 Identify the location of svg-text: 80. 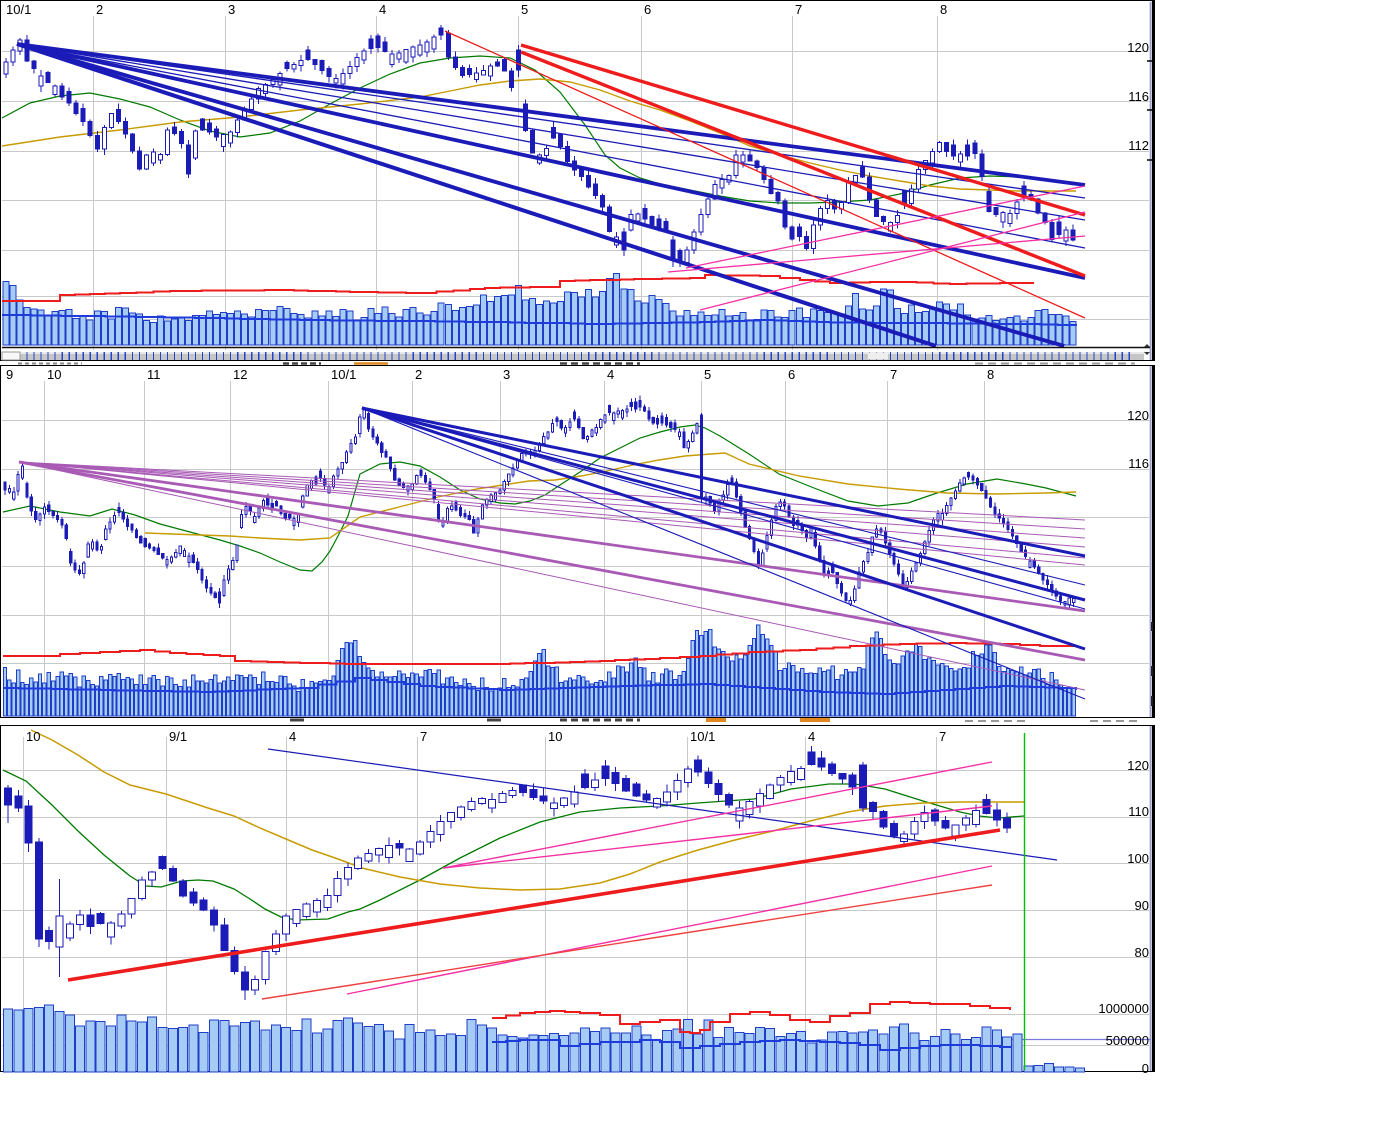
(1142, 952).